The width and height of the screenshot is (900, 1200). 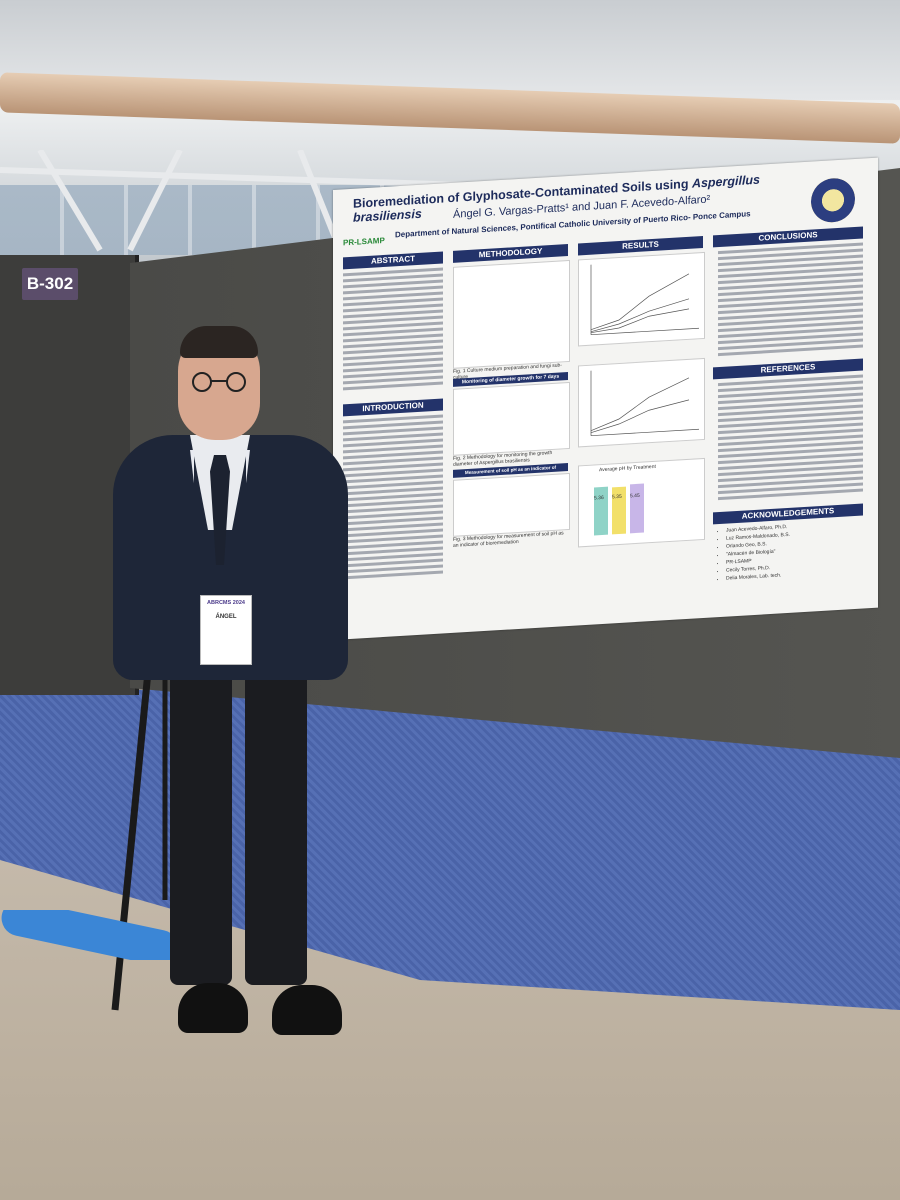 I want to click on glasses-icon, so click(x=219, y=382).